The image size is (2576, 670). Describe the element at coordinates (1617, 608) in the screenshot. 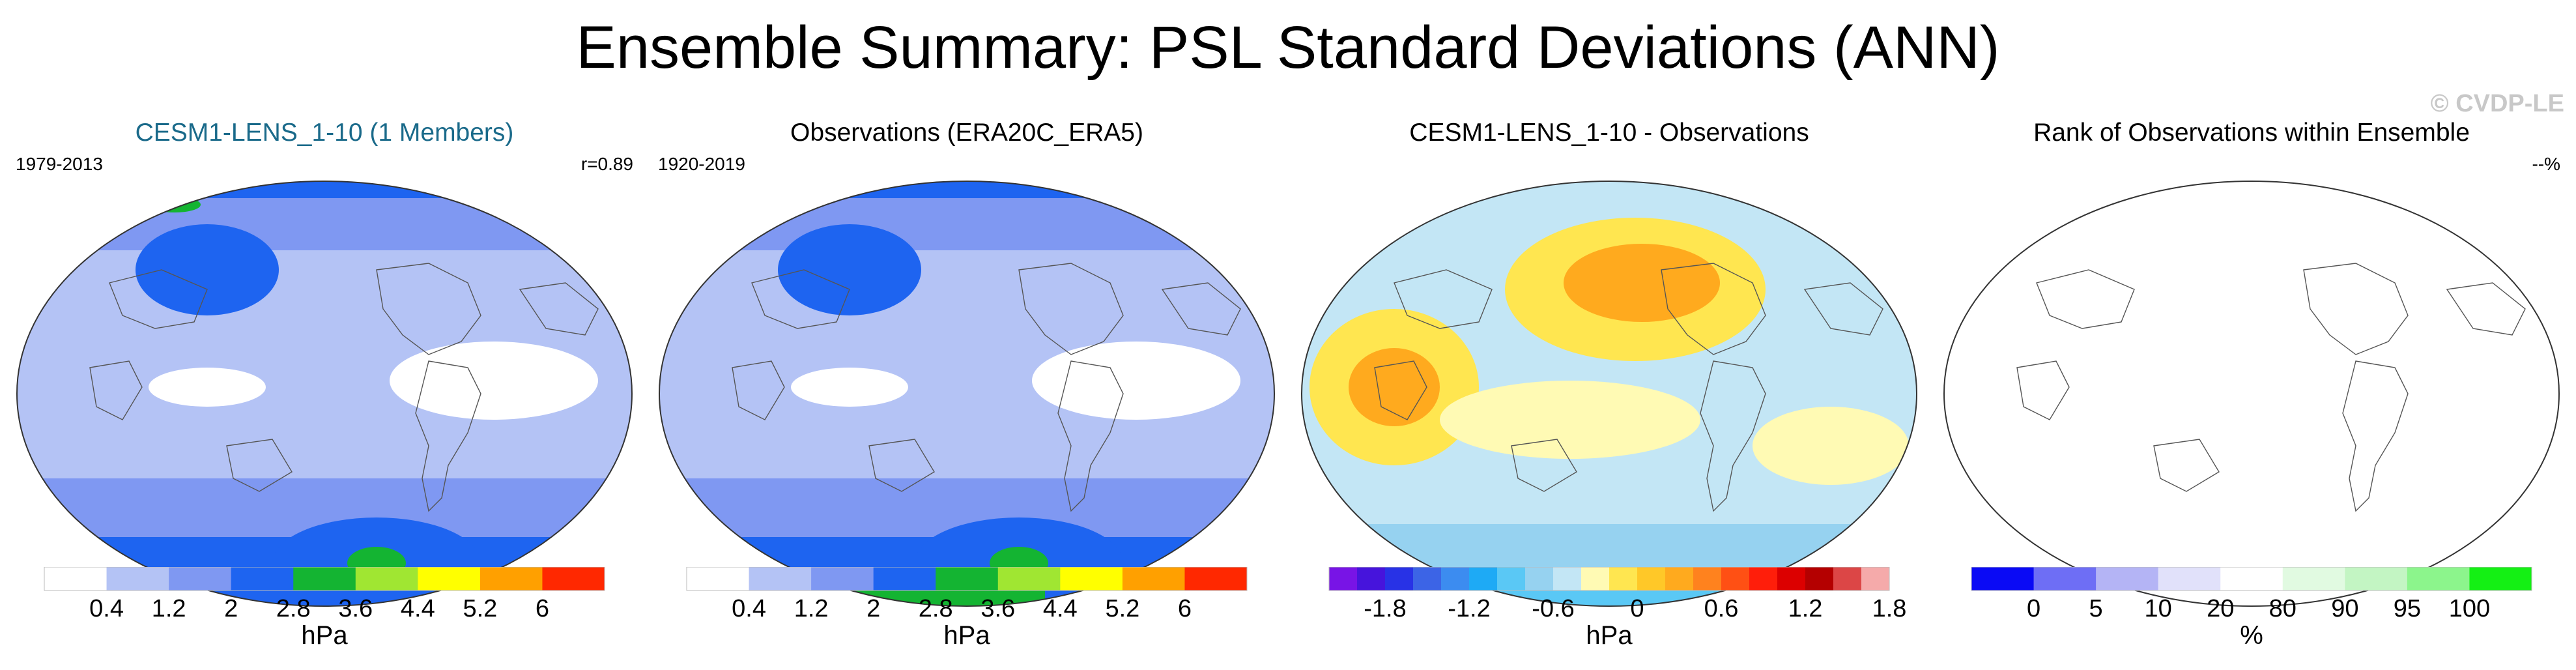

I see `colorbar: -1.8 -1.2 -0.6 0 0.6 1.2 1.8 hPa` at that location.